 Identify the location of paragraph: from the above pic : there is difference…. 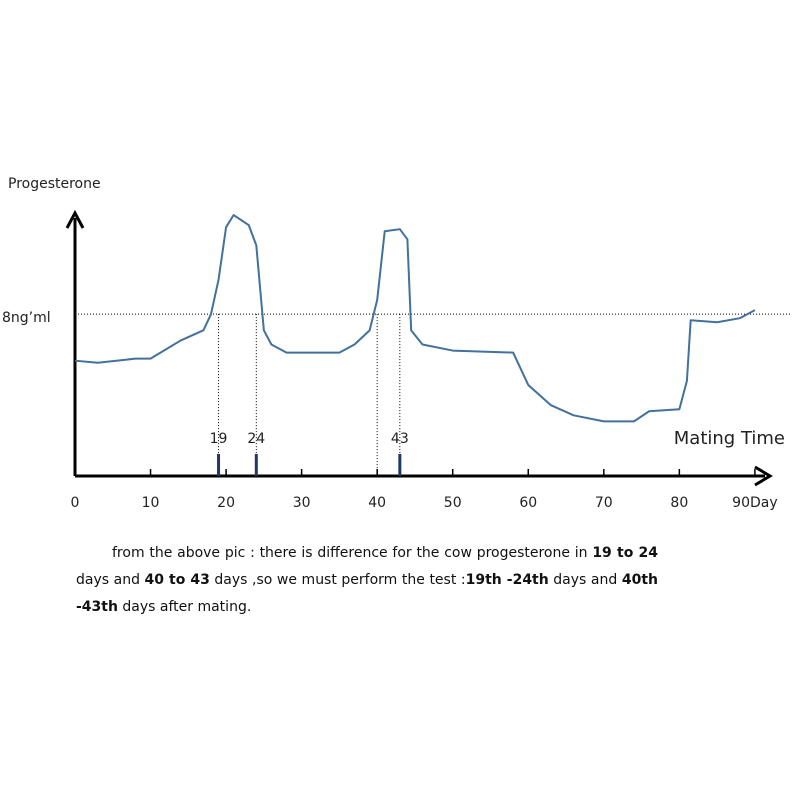
(367, 580).